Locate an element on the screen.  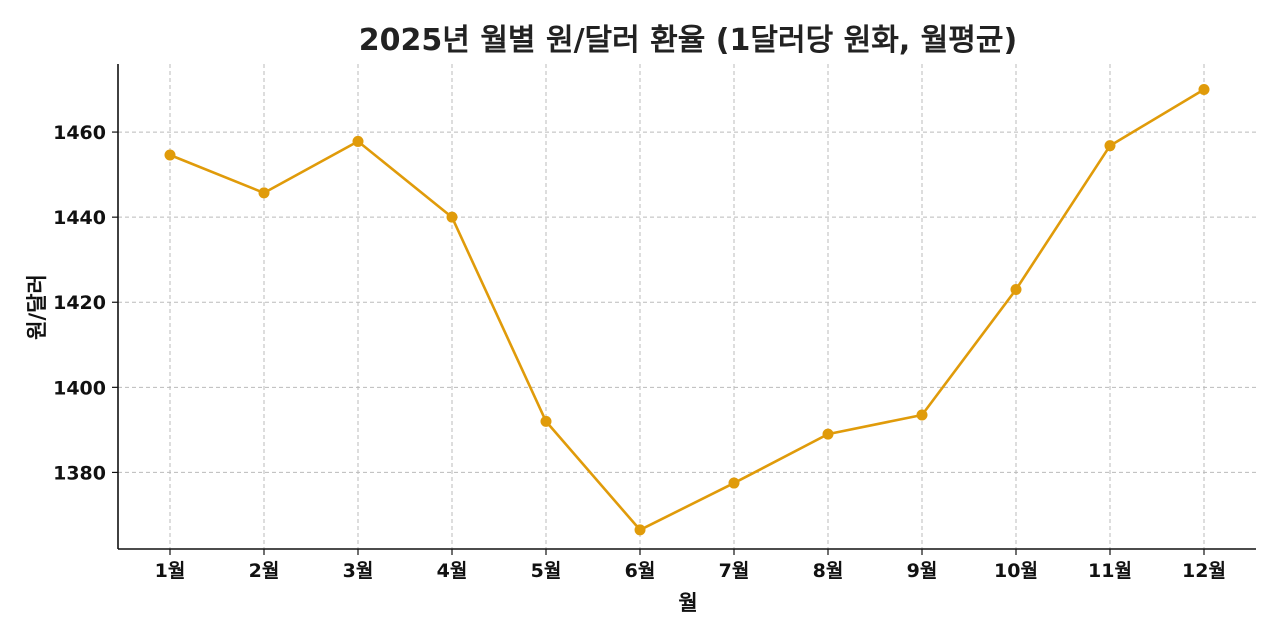
x-tick-label: 6월 is located at coordinates (640, 571).